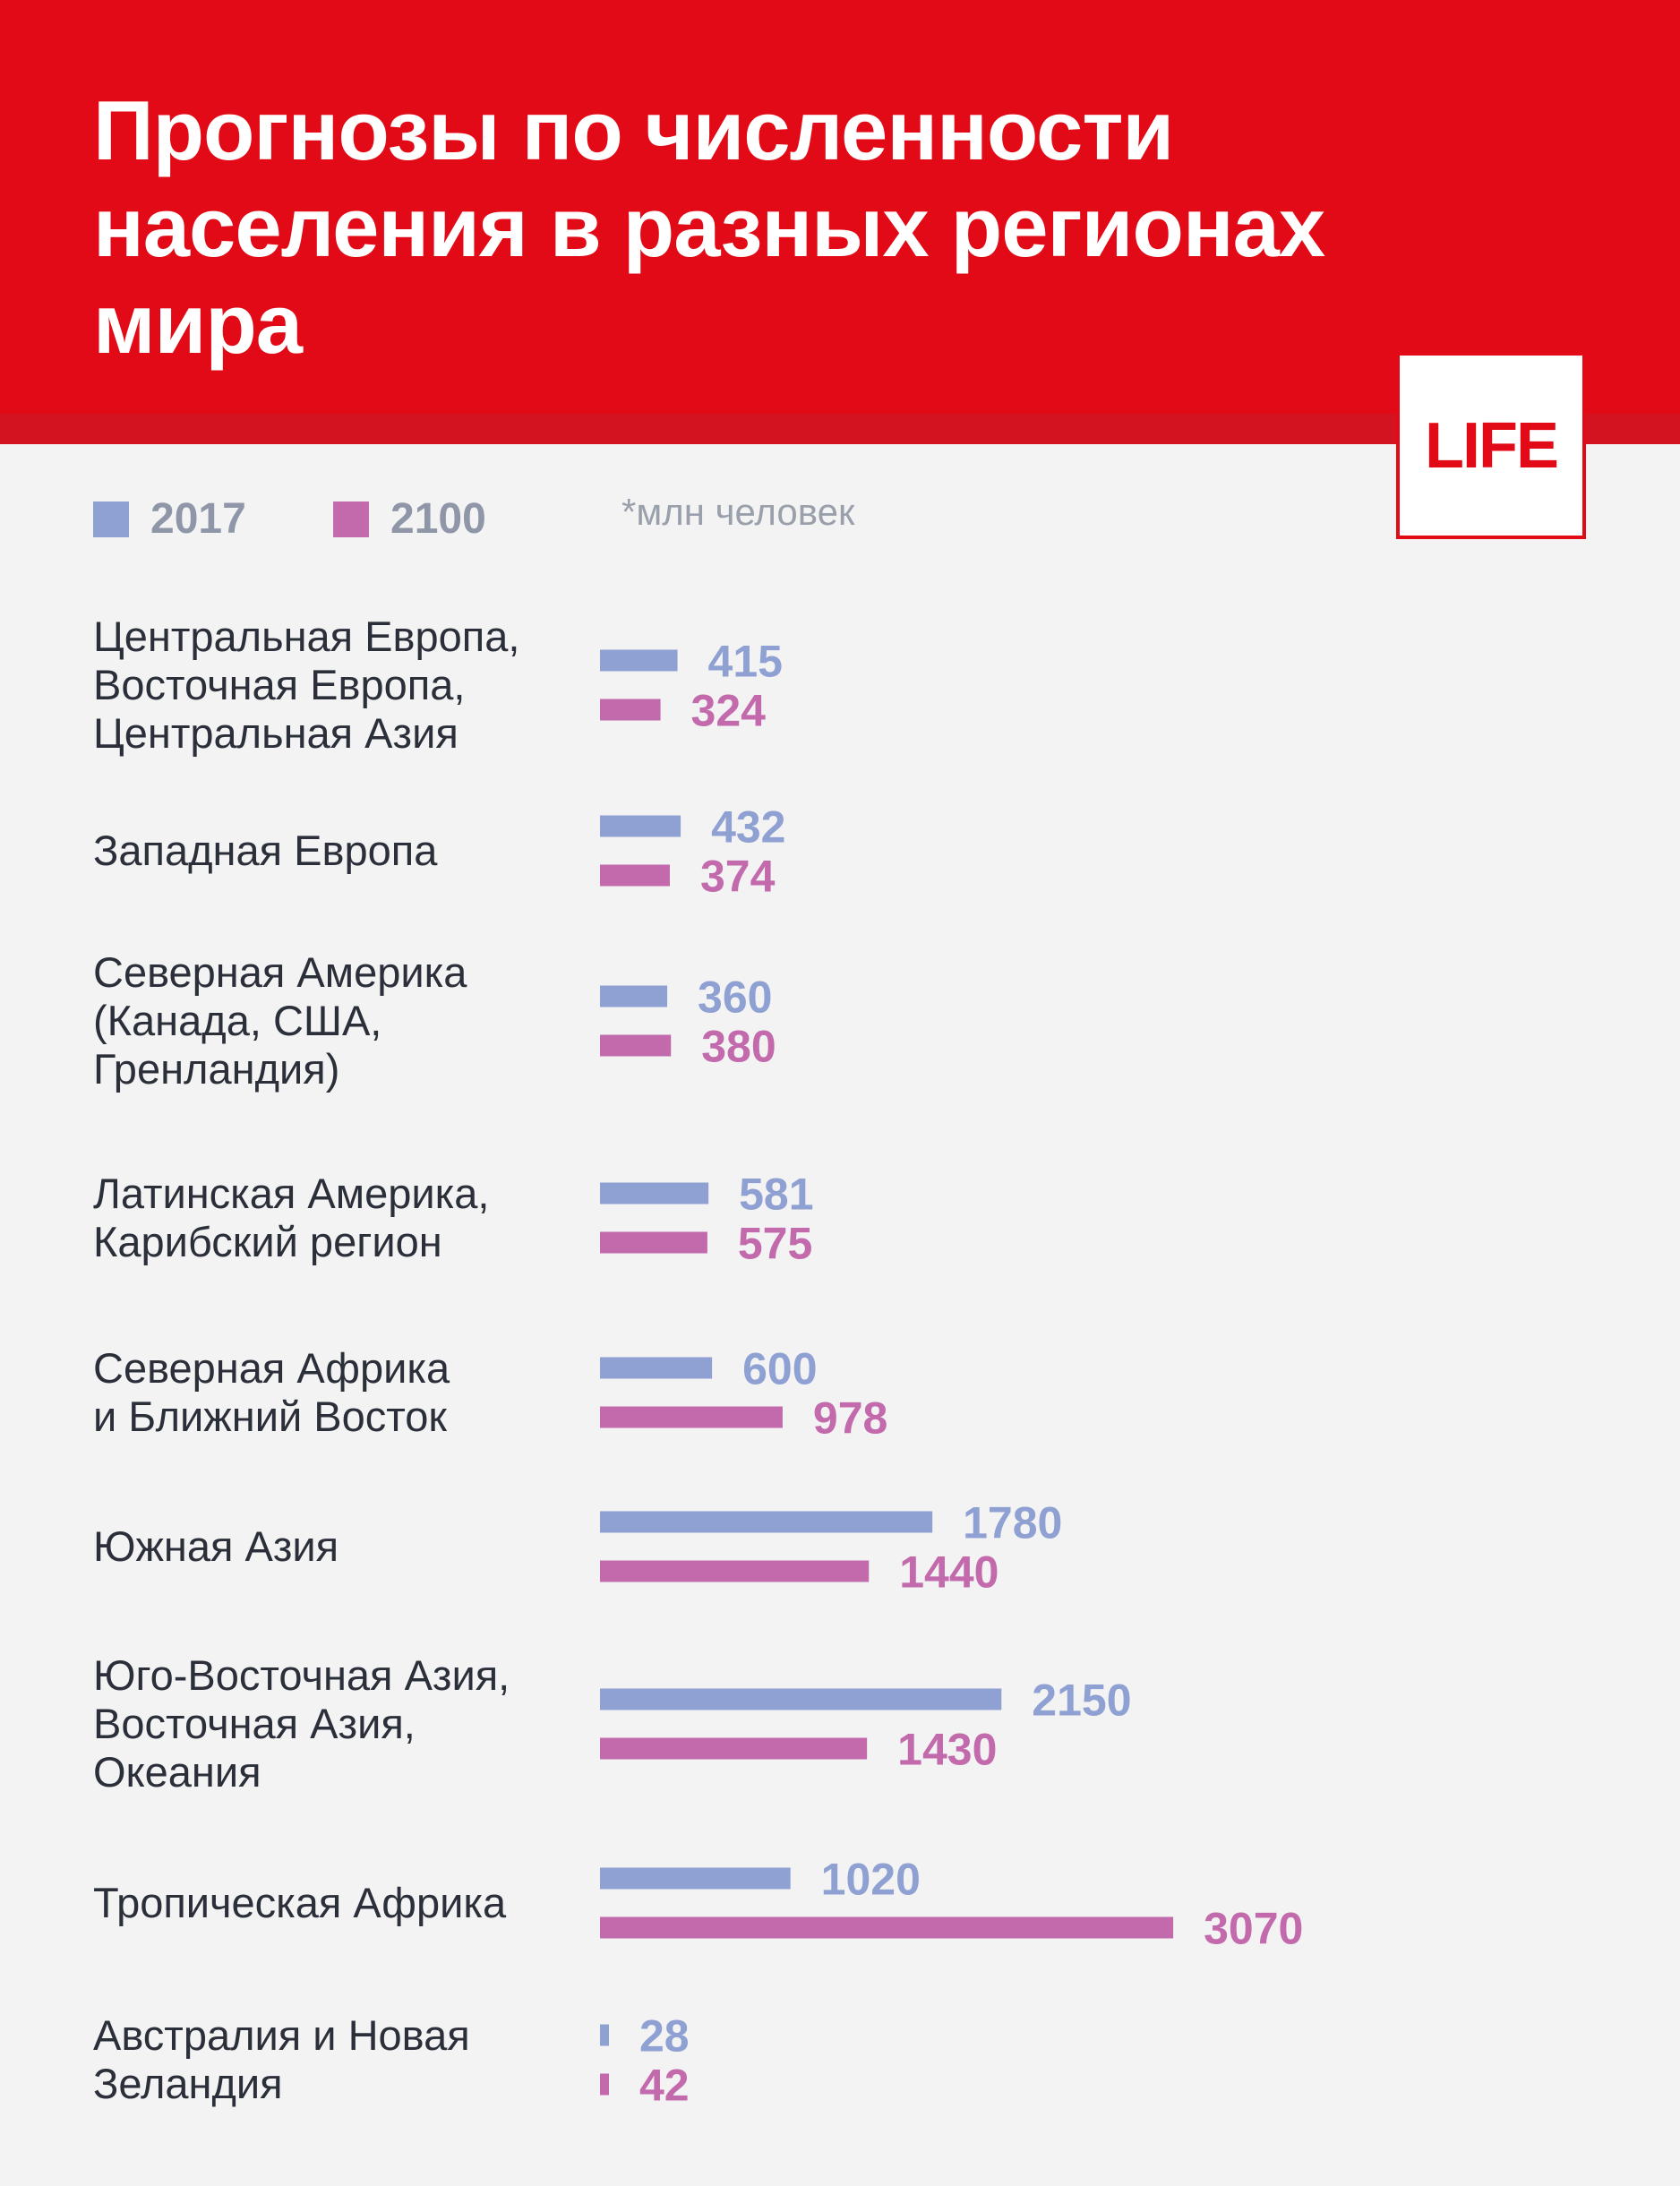  I want to click on value-label-2017: 581, so click(776, 1195).